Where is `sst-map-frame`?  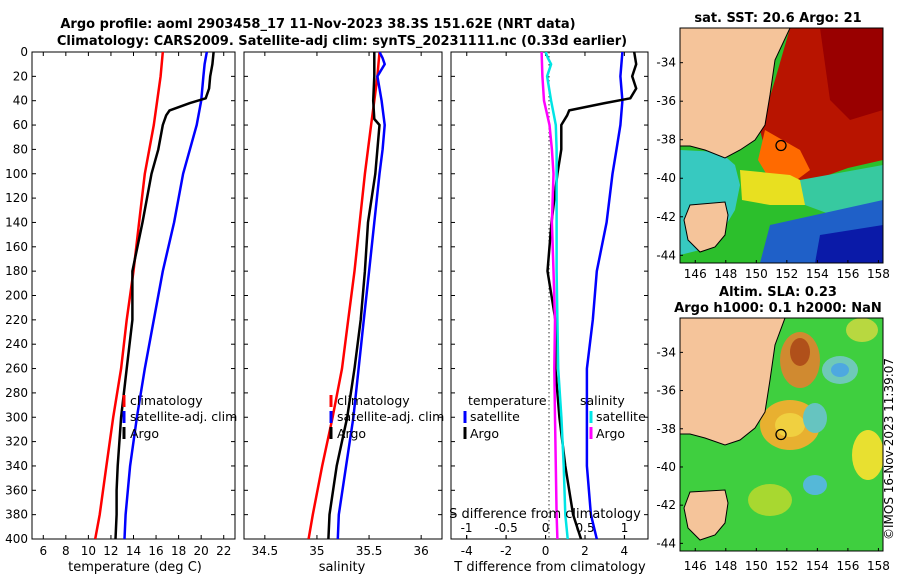 sst-map-frame is located at coordinates (781, 145).